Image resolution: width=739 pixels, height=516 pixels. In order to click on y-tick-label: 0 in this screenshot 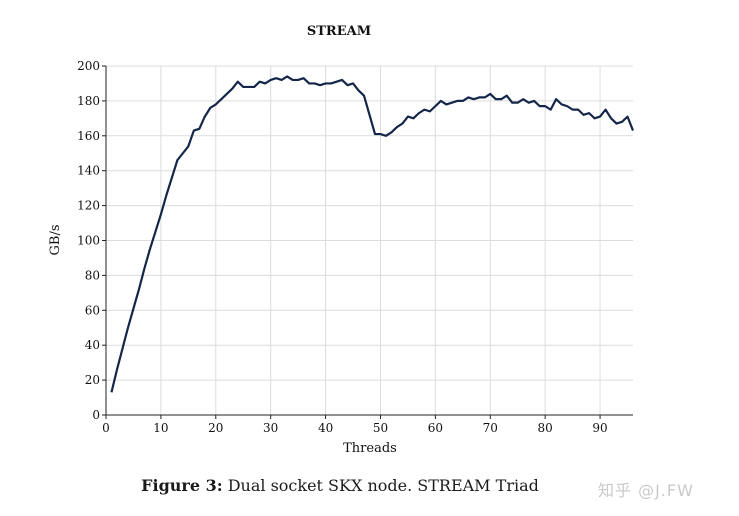, I will do `click(96, 415)`.